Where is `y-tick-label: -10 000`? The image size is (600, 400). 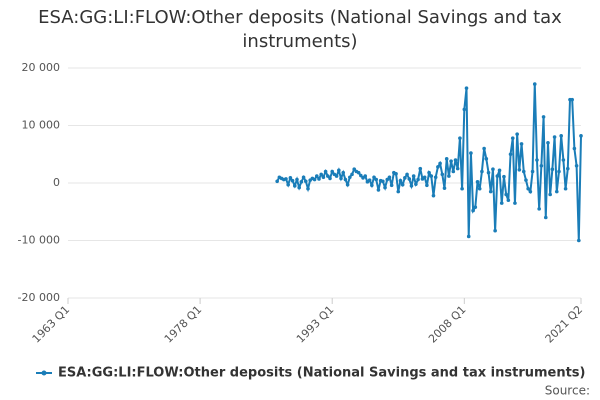
y-tick-label: -10 000 is located at coordinates (39, 240).